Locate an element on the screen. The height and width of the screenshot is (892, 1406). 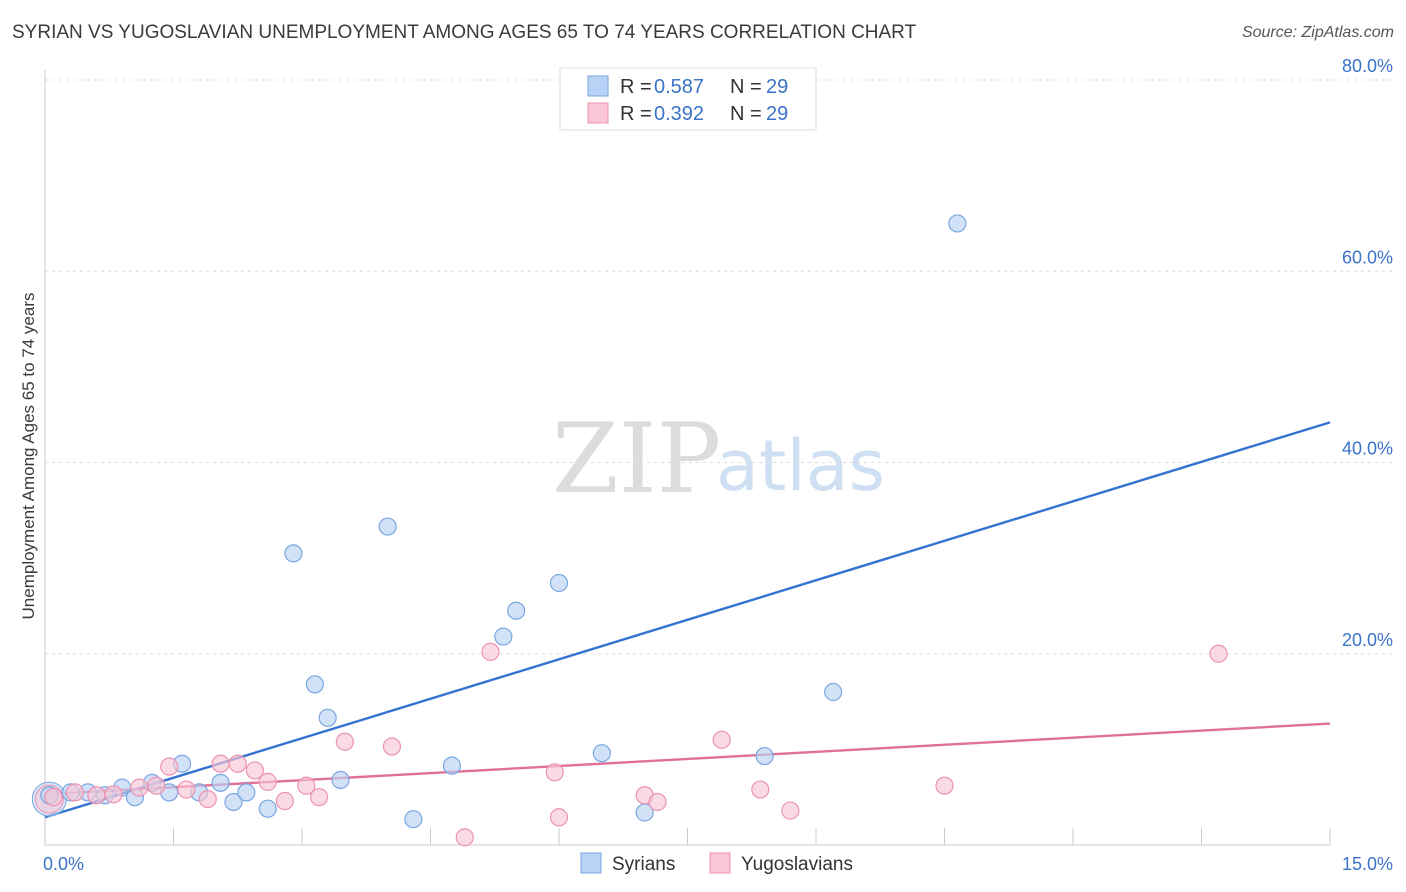
bottom-legend: Syrians Yugoslavians is located at coordinates (716, 863).